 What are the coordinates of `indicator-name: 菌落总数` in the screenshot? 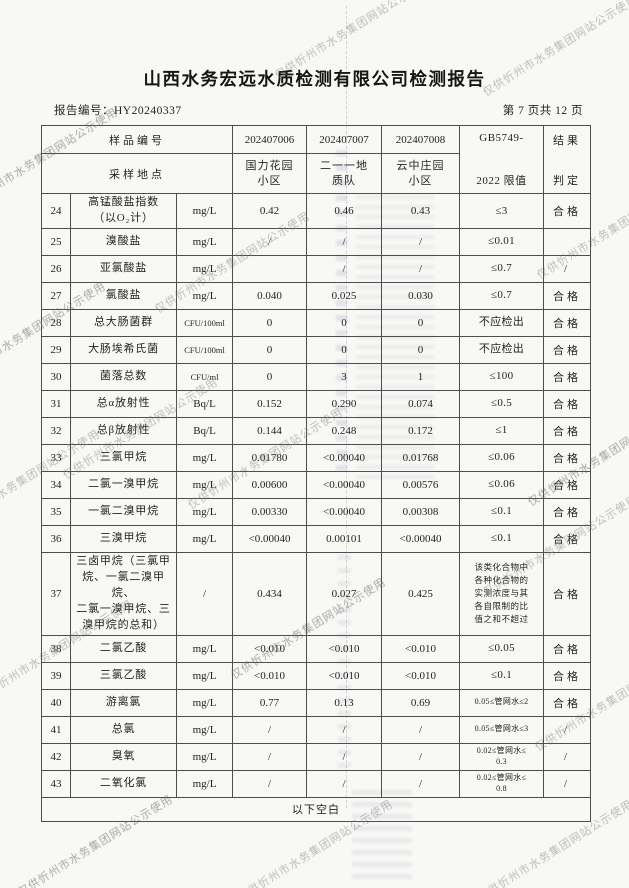 It's located at (123, 376).